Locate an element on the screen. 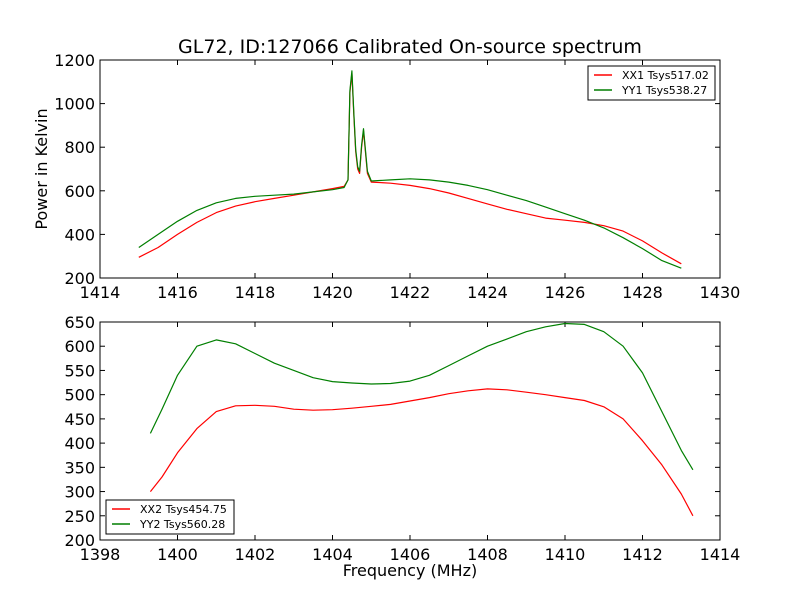 The width and height of the screenshot is (800, 600). top-legend: XX1 Tsys517.02 YY1 Tsys538.27 is located at coordinates (651, 83).